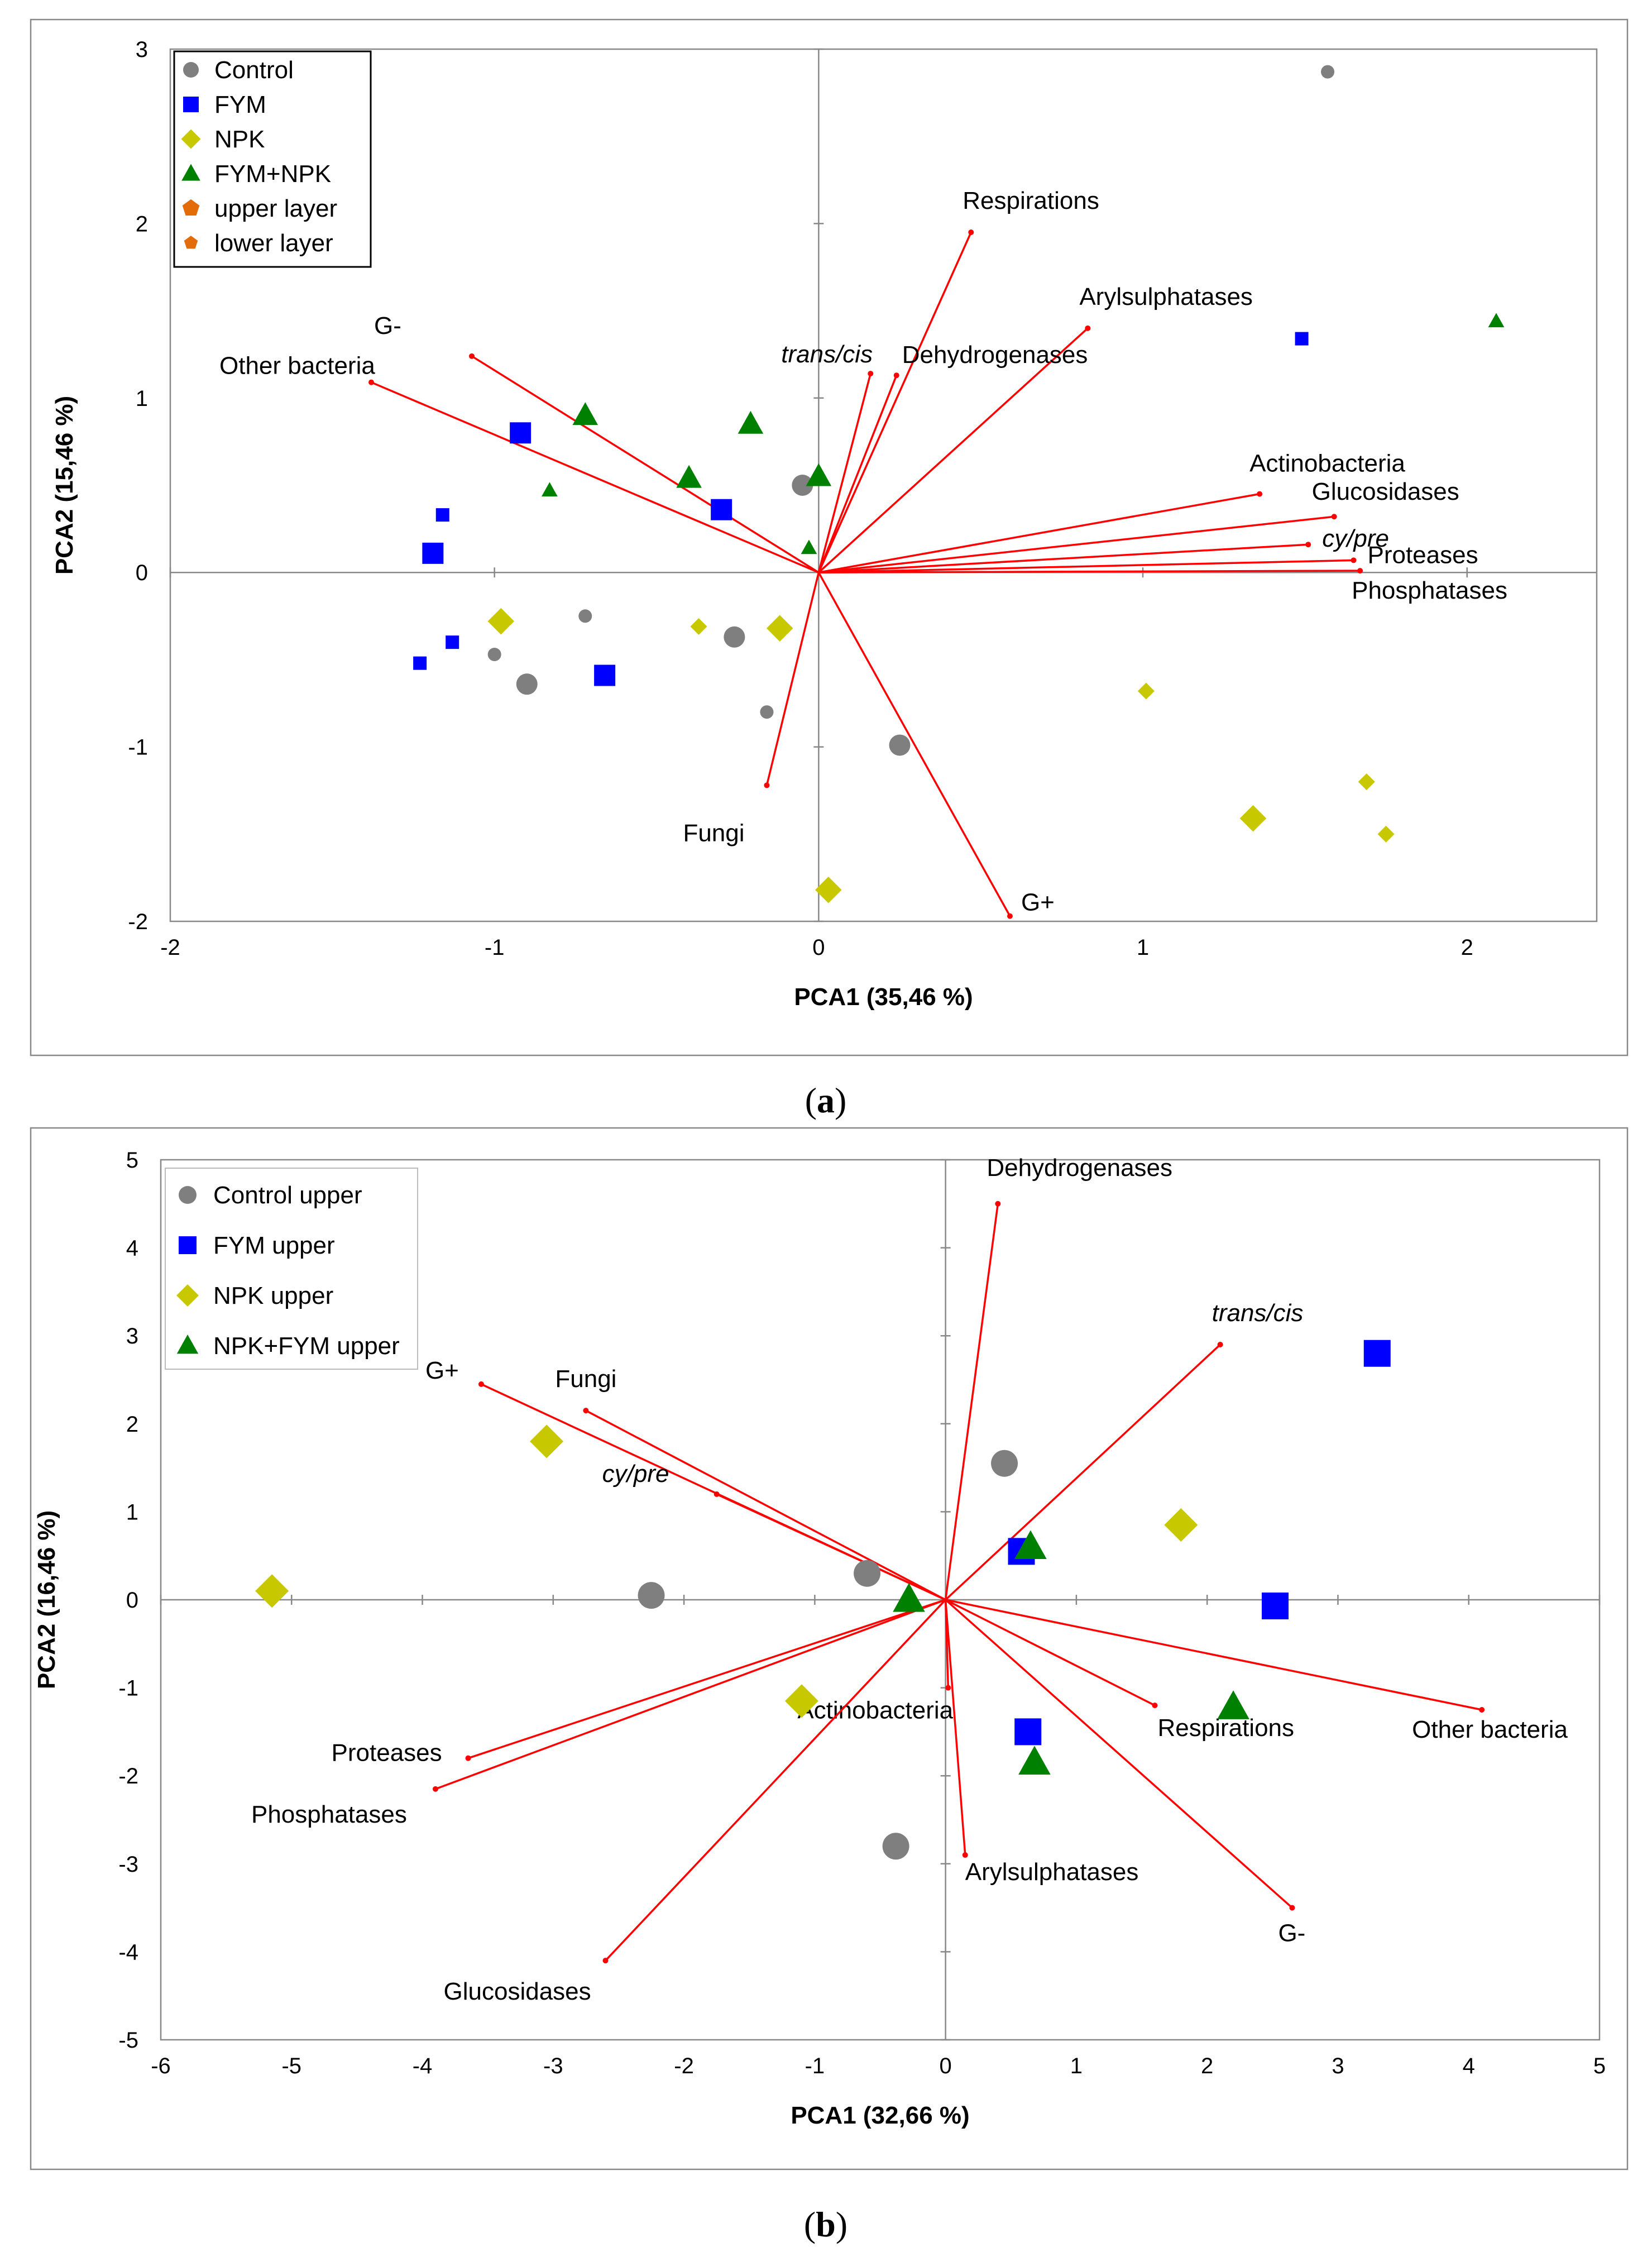 This screenshot has width=1652, height=2257. I want to click on vector-label: Respirations, so click(1031, 200).